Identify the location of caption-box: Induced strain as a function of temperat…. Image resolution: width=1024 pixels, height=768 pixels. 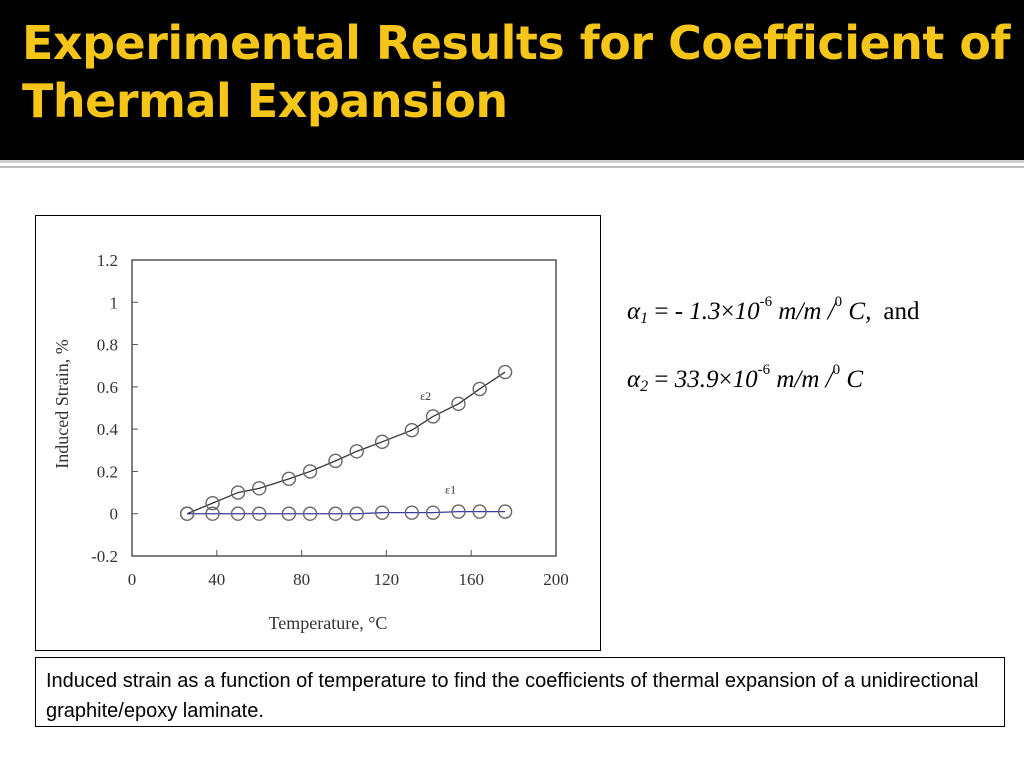
(520, 692).